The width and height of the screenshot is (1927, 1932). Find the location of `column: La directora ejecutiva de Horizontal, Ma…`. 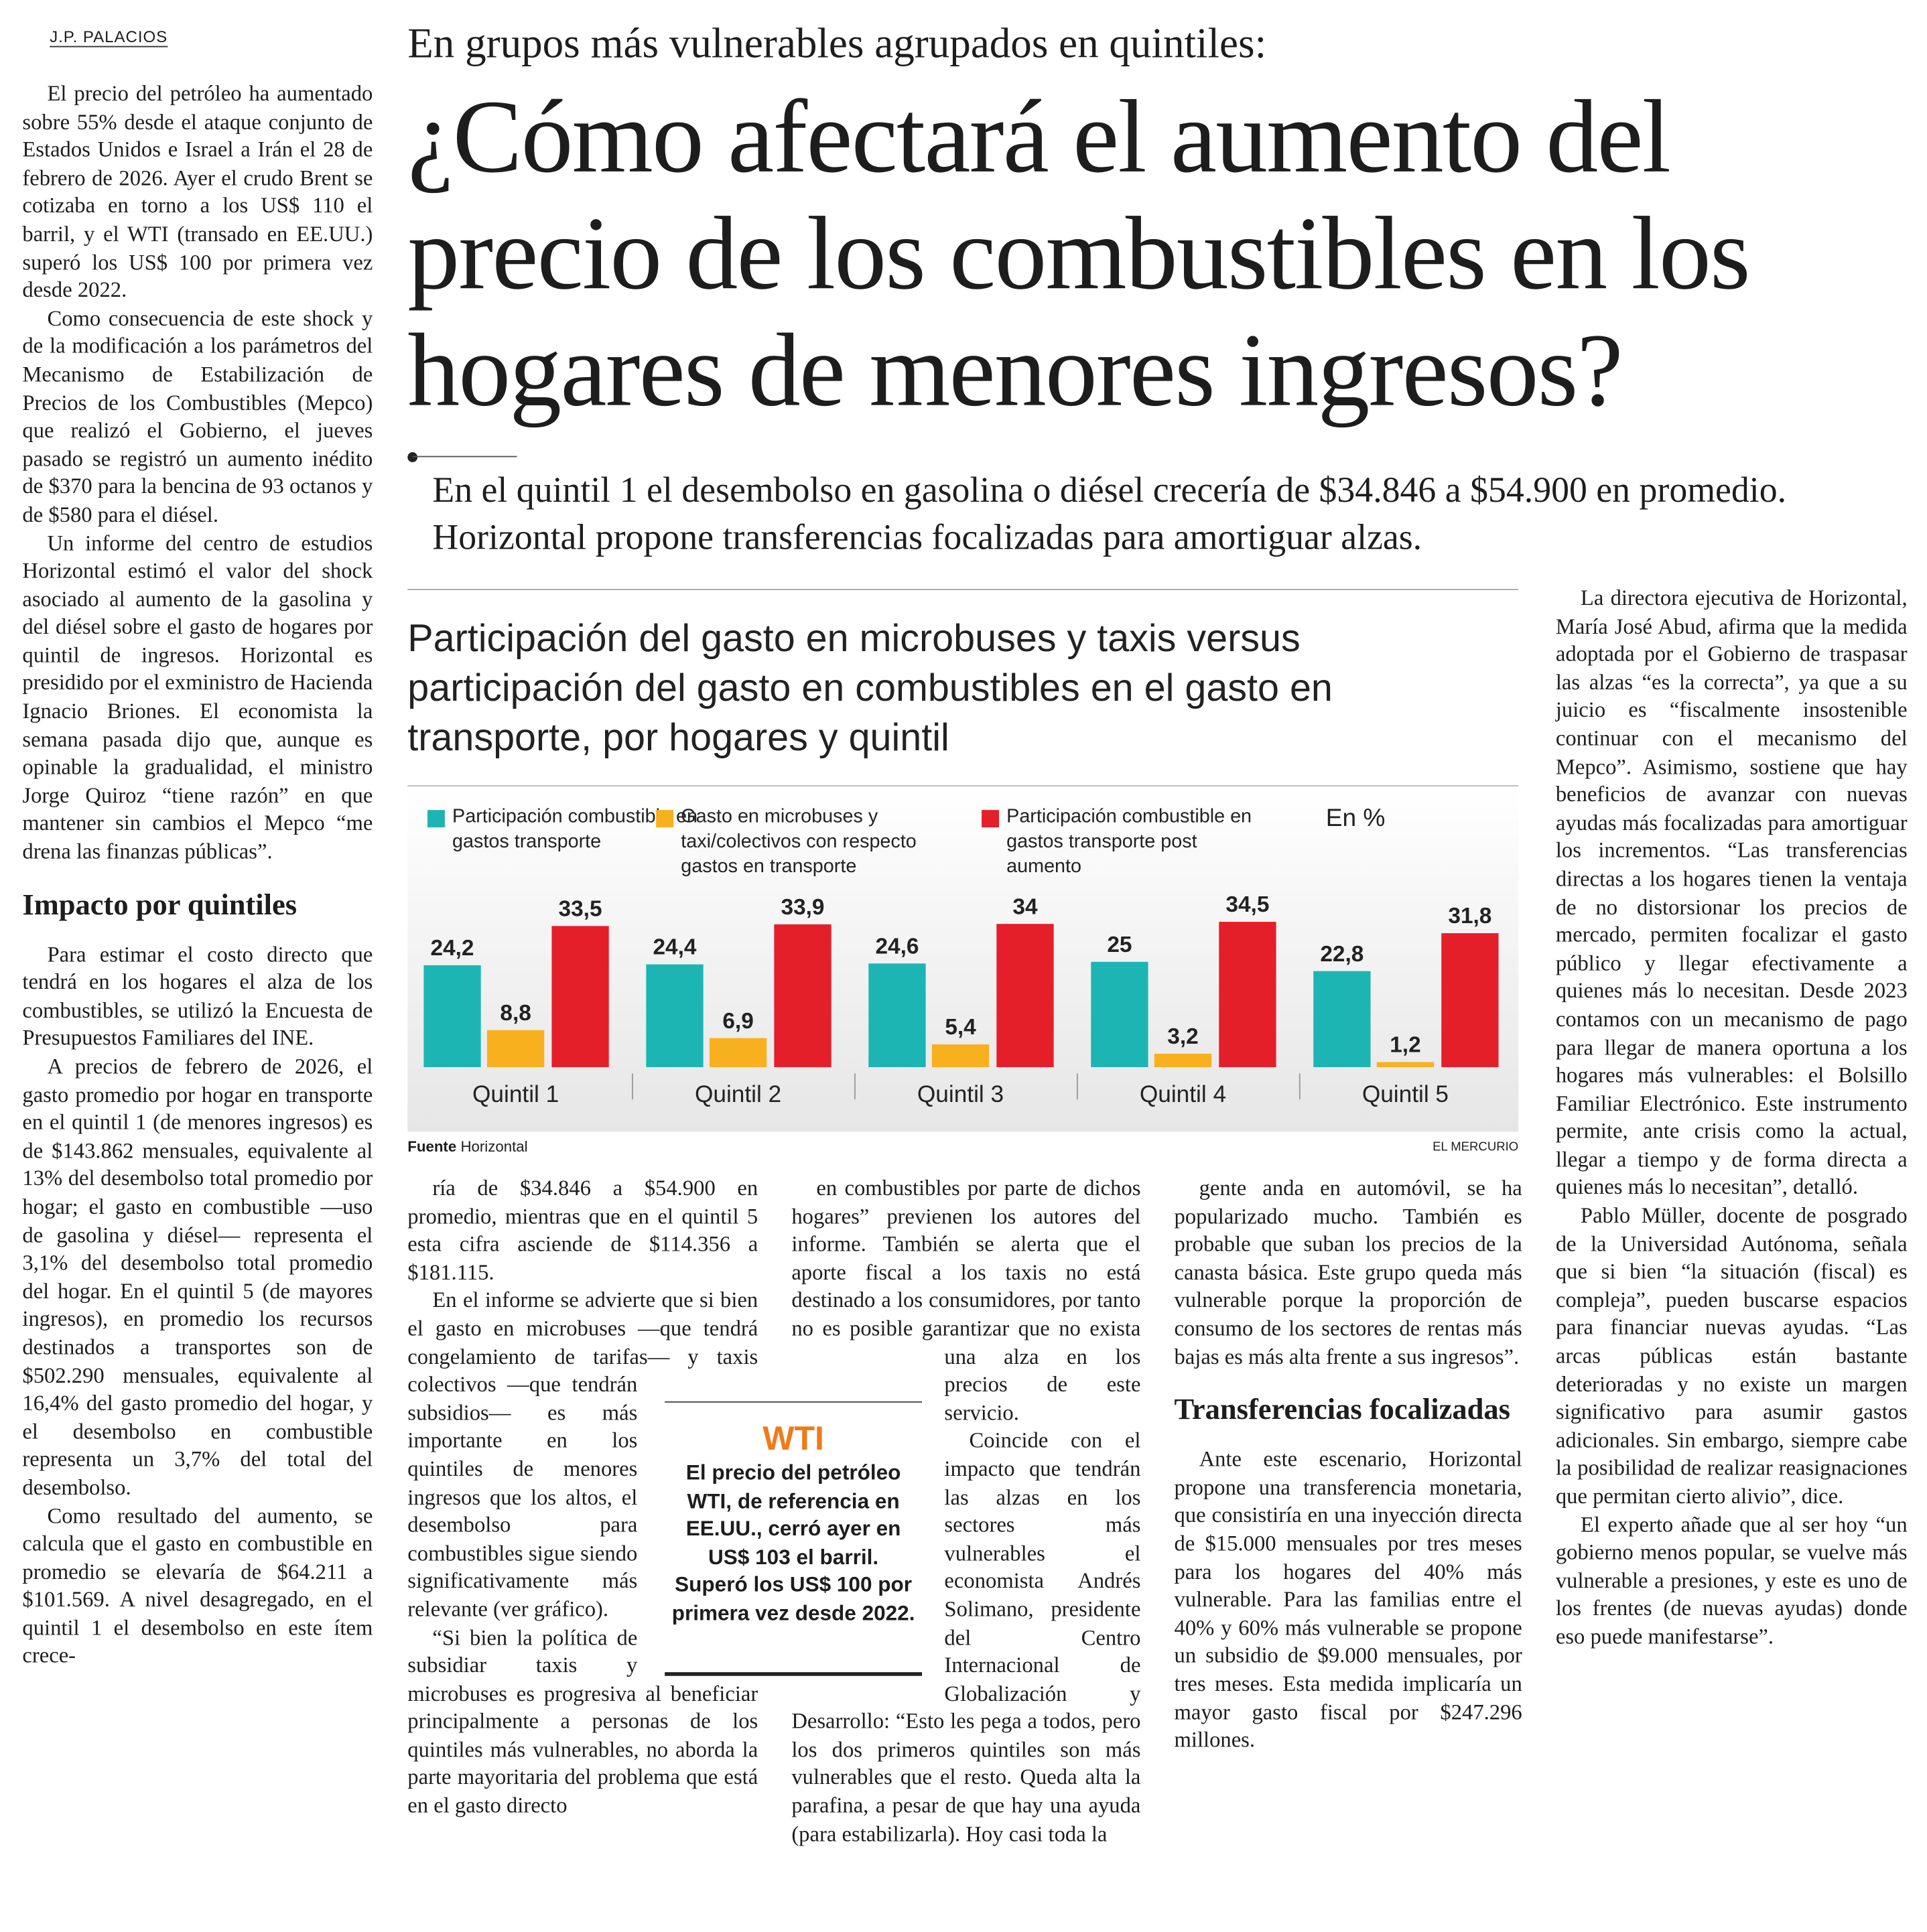

column: La directora ejecutiva de Horizontal, Ma… is located at coordinates (1732, 1117).